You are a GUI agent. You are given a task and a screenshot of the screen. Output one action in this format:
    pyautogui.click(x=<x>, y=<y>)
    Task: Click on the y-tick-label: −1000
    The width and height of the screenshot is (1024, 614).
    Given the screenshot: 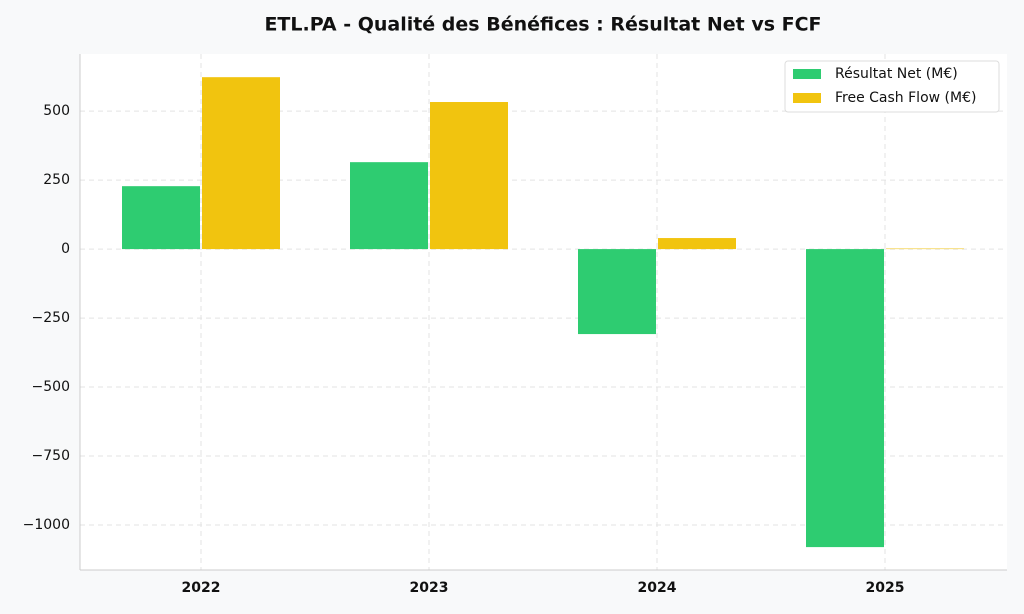 What is the action you would take?
    pyautogui.click(x=46, y=525)
    